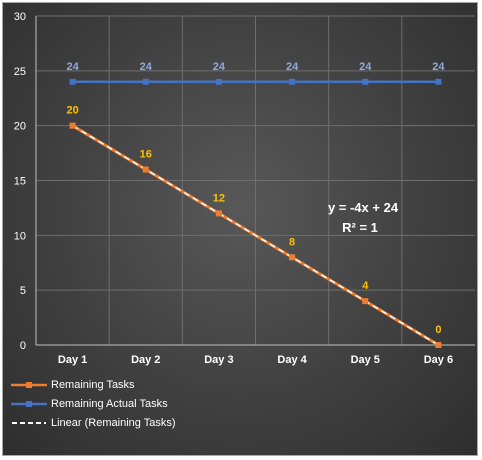 The height and width of the screenshot is (460, 482). I want to click on legend-item-linear-trendline: Linear (Remaining Tasks), so click(93, 422).